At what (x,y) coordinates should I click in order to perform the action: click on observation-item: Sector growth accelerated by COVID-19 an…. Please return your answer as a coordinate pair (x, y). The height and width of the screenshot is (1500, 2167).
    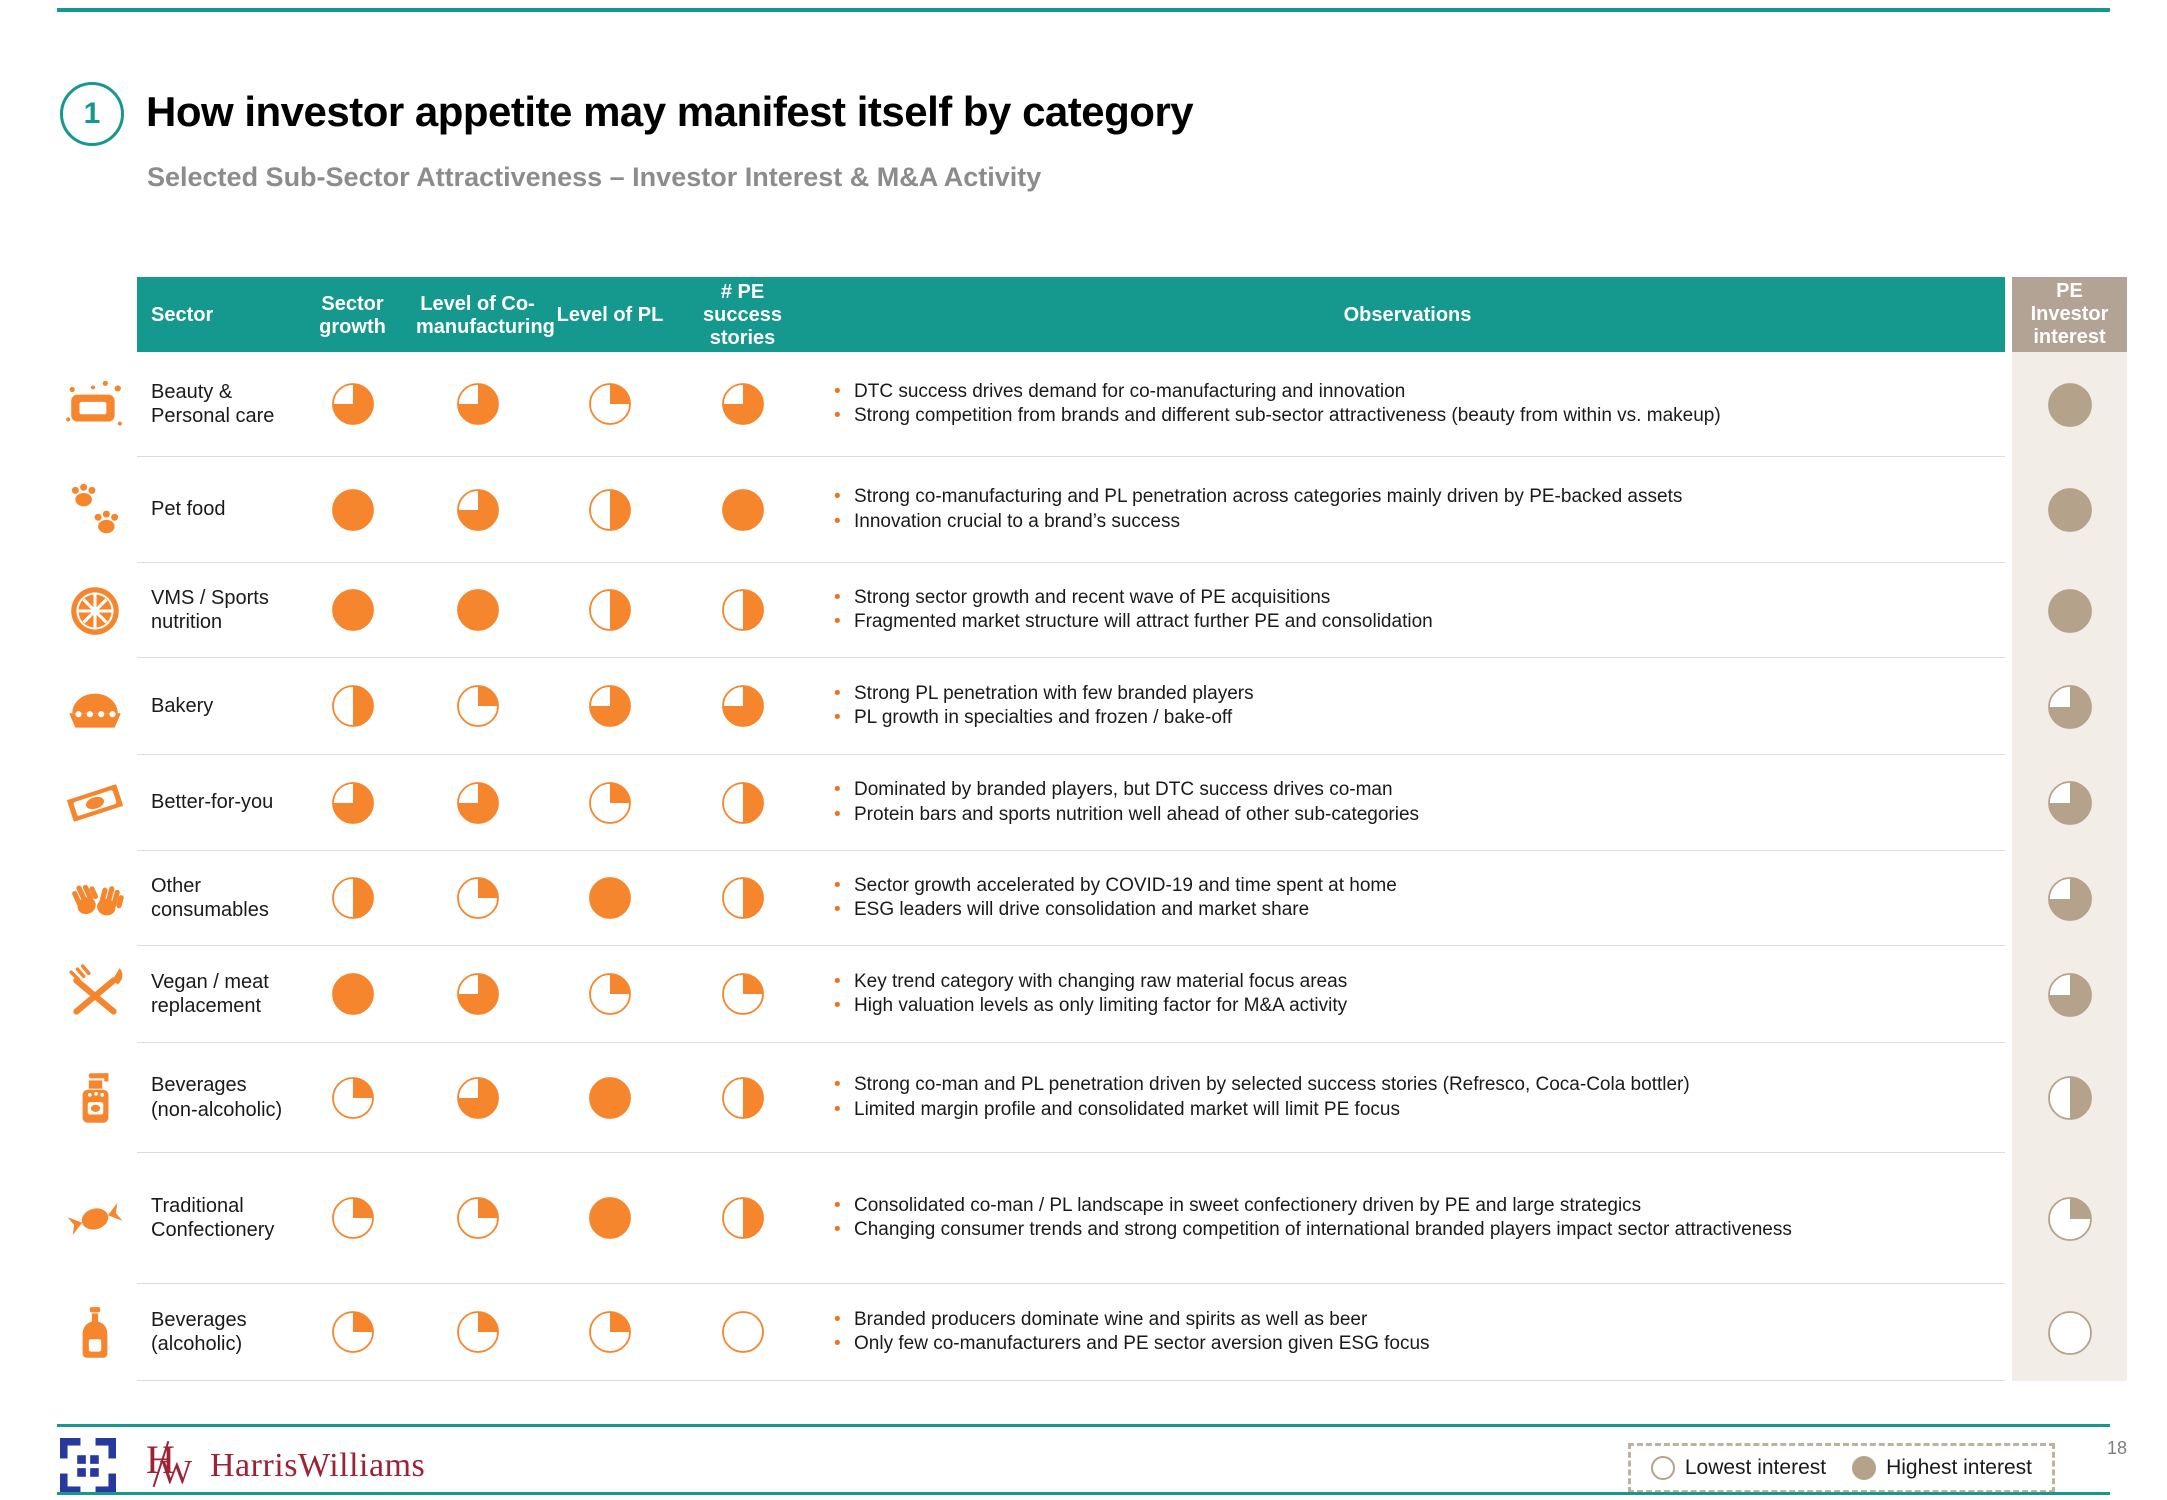
    Looking at the image, I should click on (1410, 886).